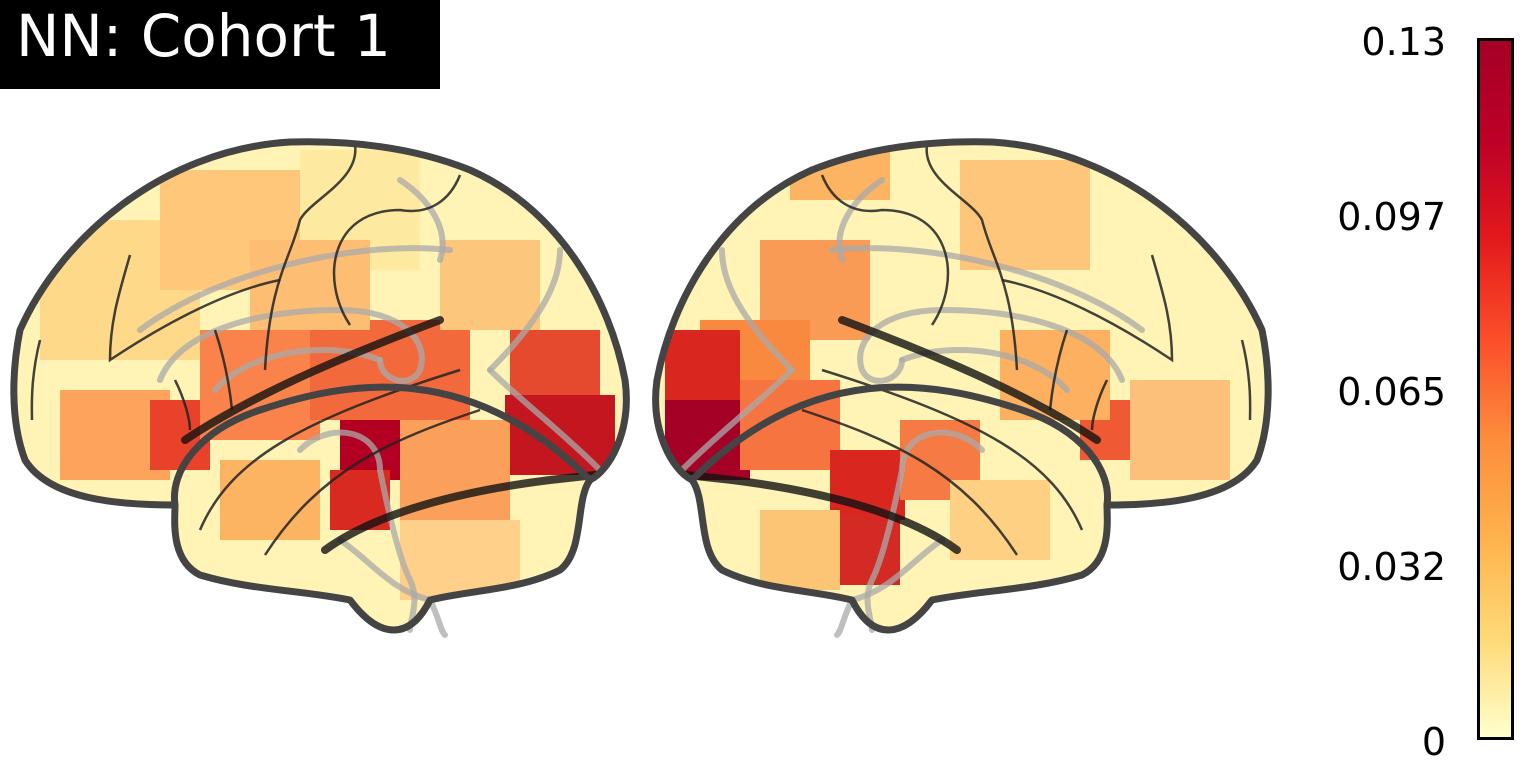 This screenshot has height=780, width=1530. What do you see at coordinates (1391, 392) in the screenshot?
I see `colorbar-tick-3: 0.065` at bounding box center [1391, 392].